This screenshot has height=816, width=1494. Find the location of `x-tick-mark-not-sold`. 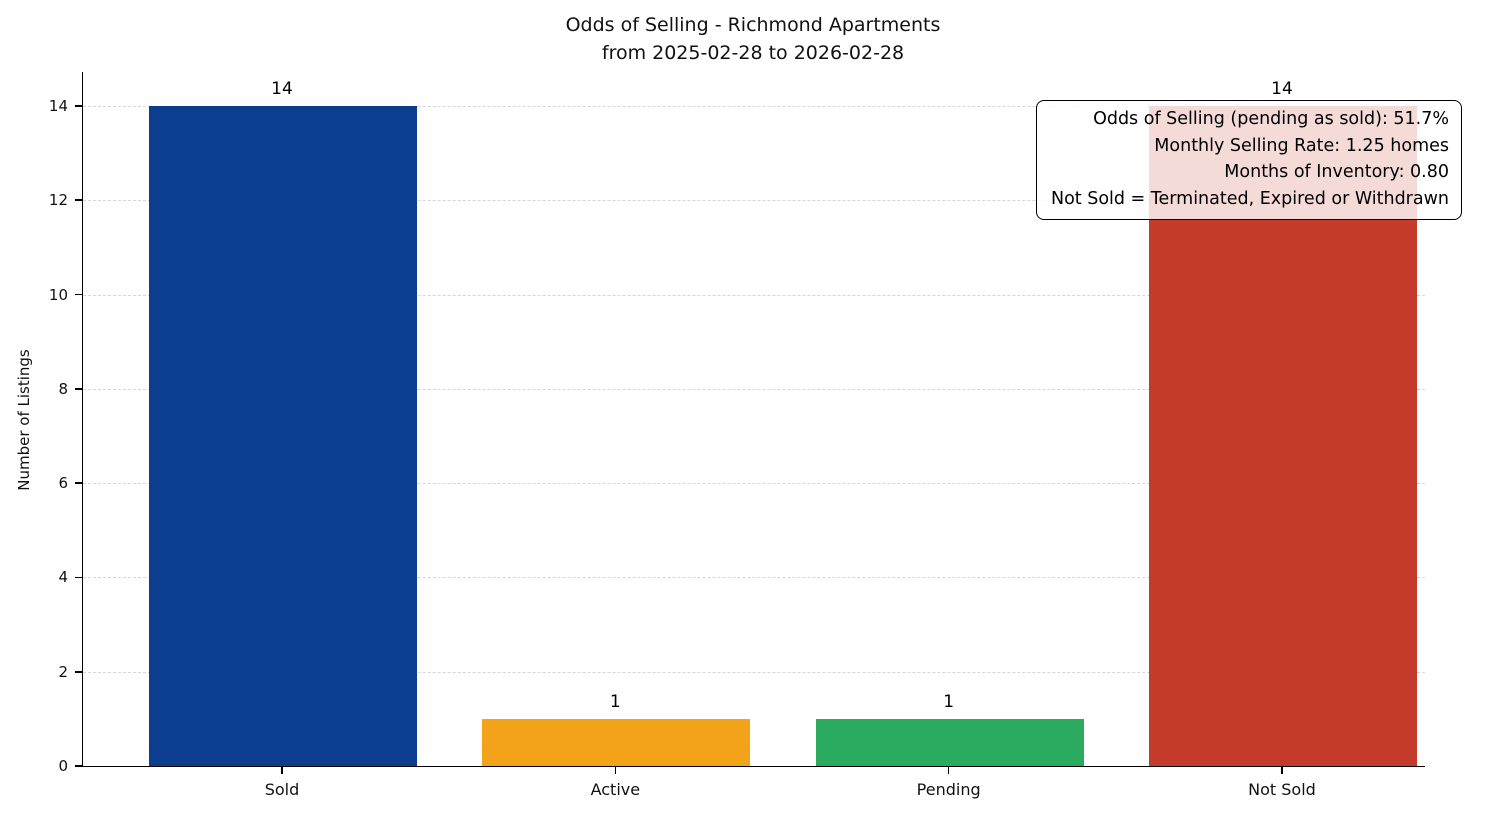

x-tick-mark-not-sold is located at coordinates (1282, 770).